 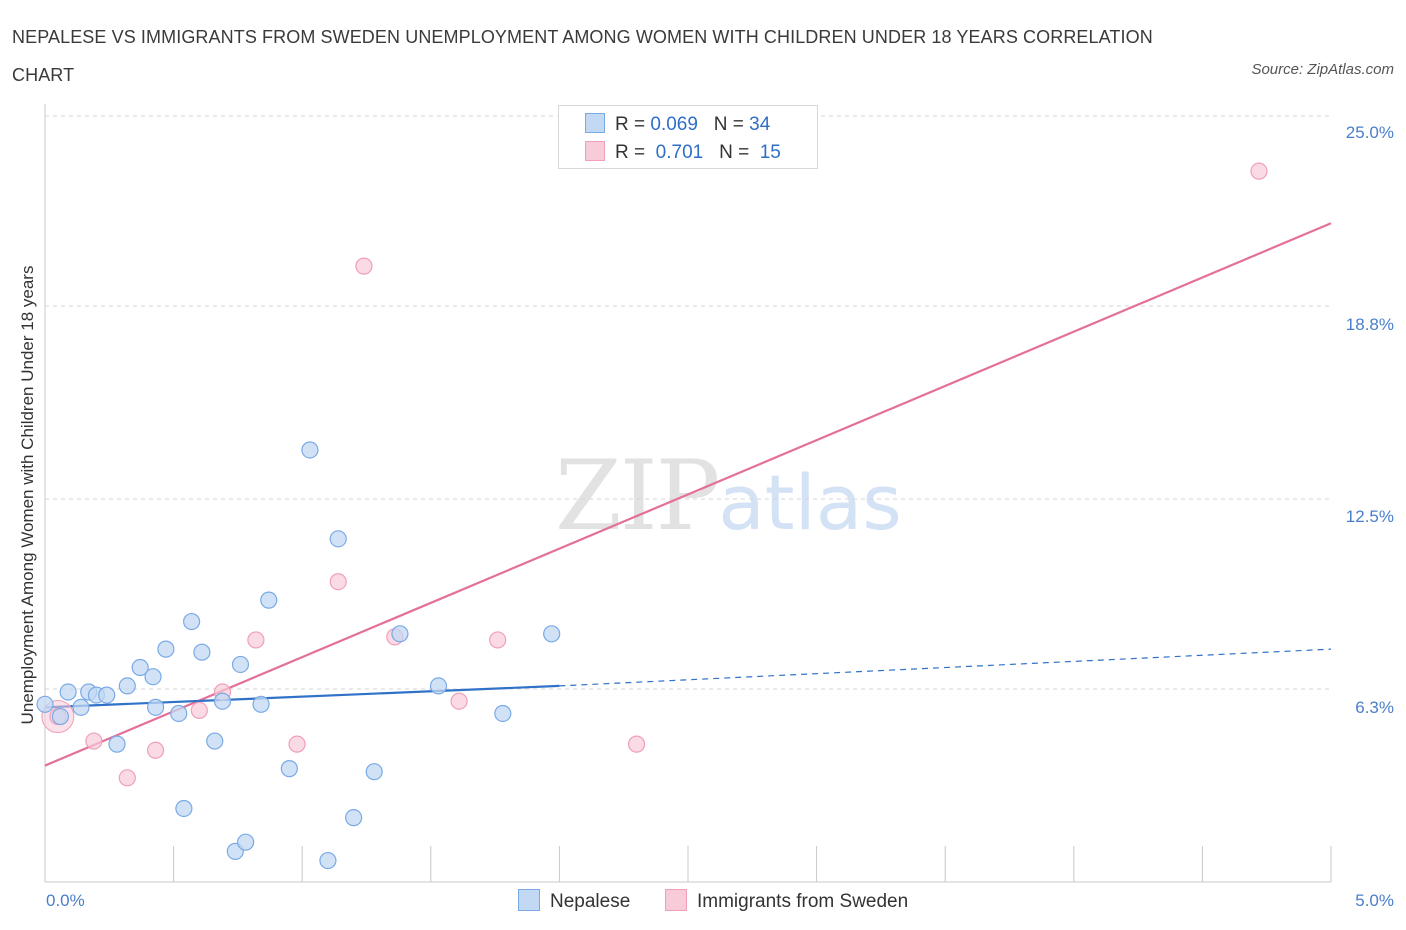 What do you see at coordinates (679, 152) in the screenshot?
I see `r-value: 0.701` at bounding box center [679, 152].